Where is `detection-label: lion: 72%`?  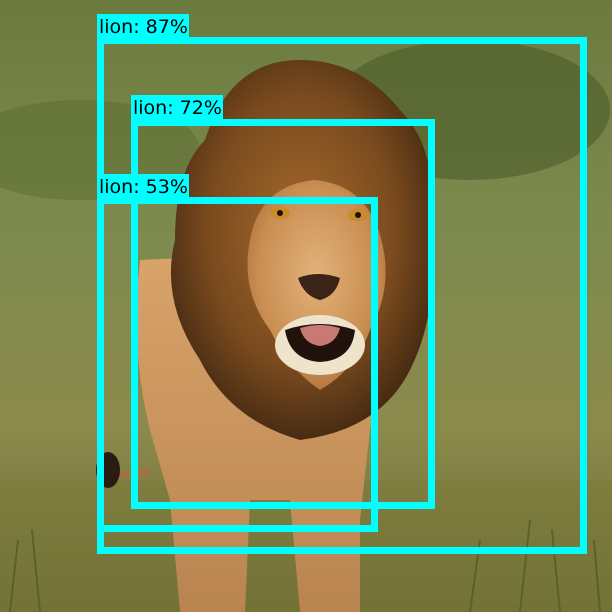
detection-label: lion: 72% is located at coordinates (177, 108).